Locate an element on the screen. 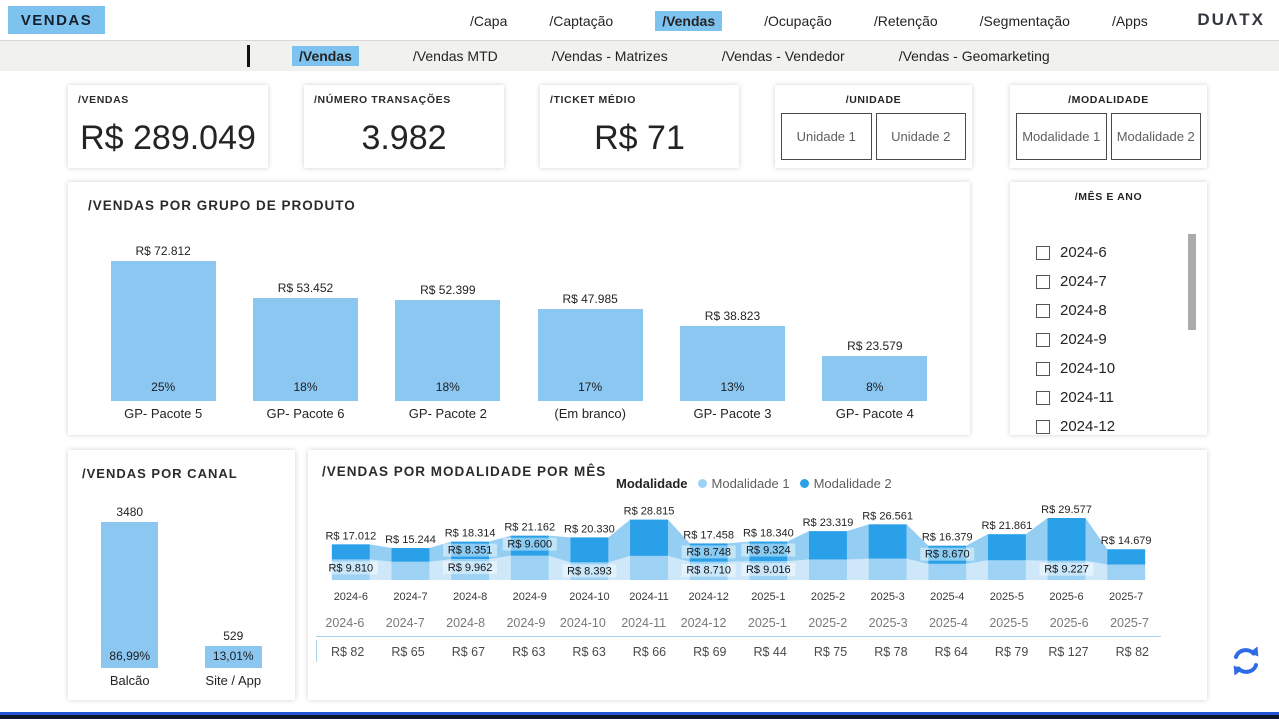 Image resolution: width=1279 pixels, height=719 pixels. legend-item: Modalidade 1 is located at coordinates (743, 483).